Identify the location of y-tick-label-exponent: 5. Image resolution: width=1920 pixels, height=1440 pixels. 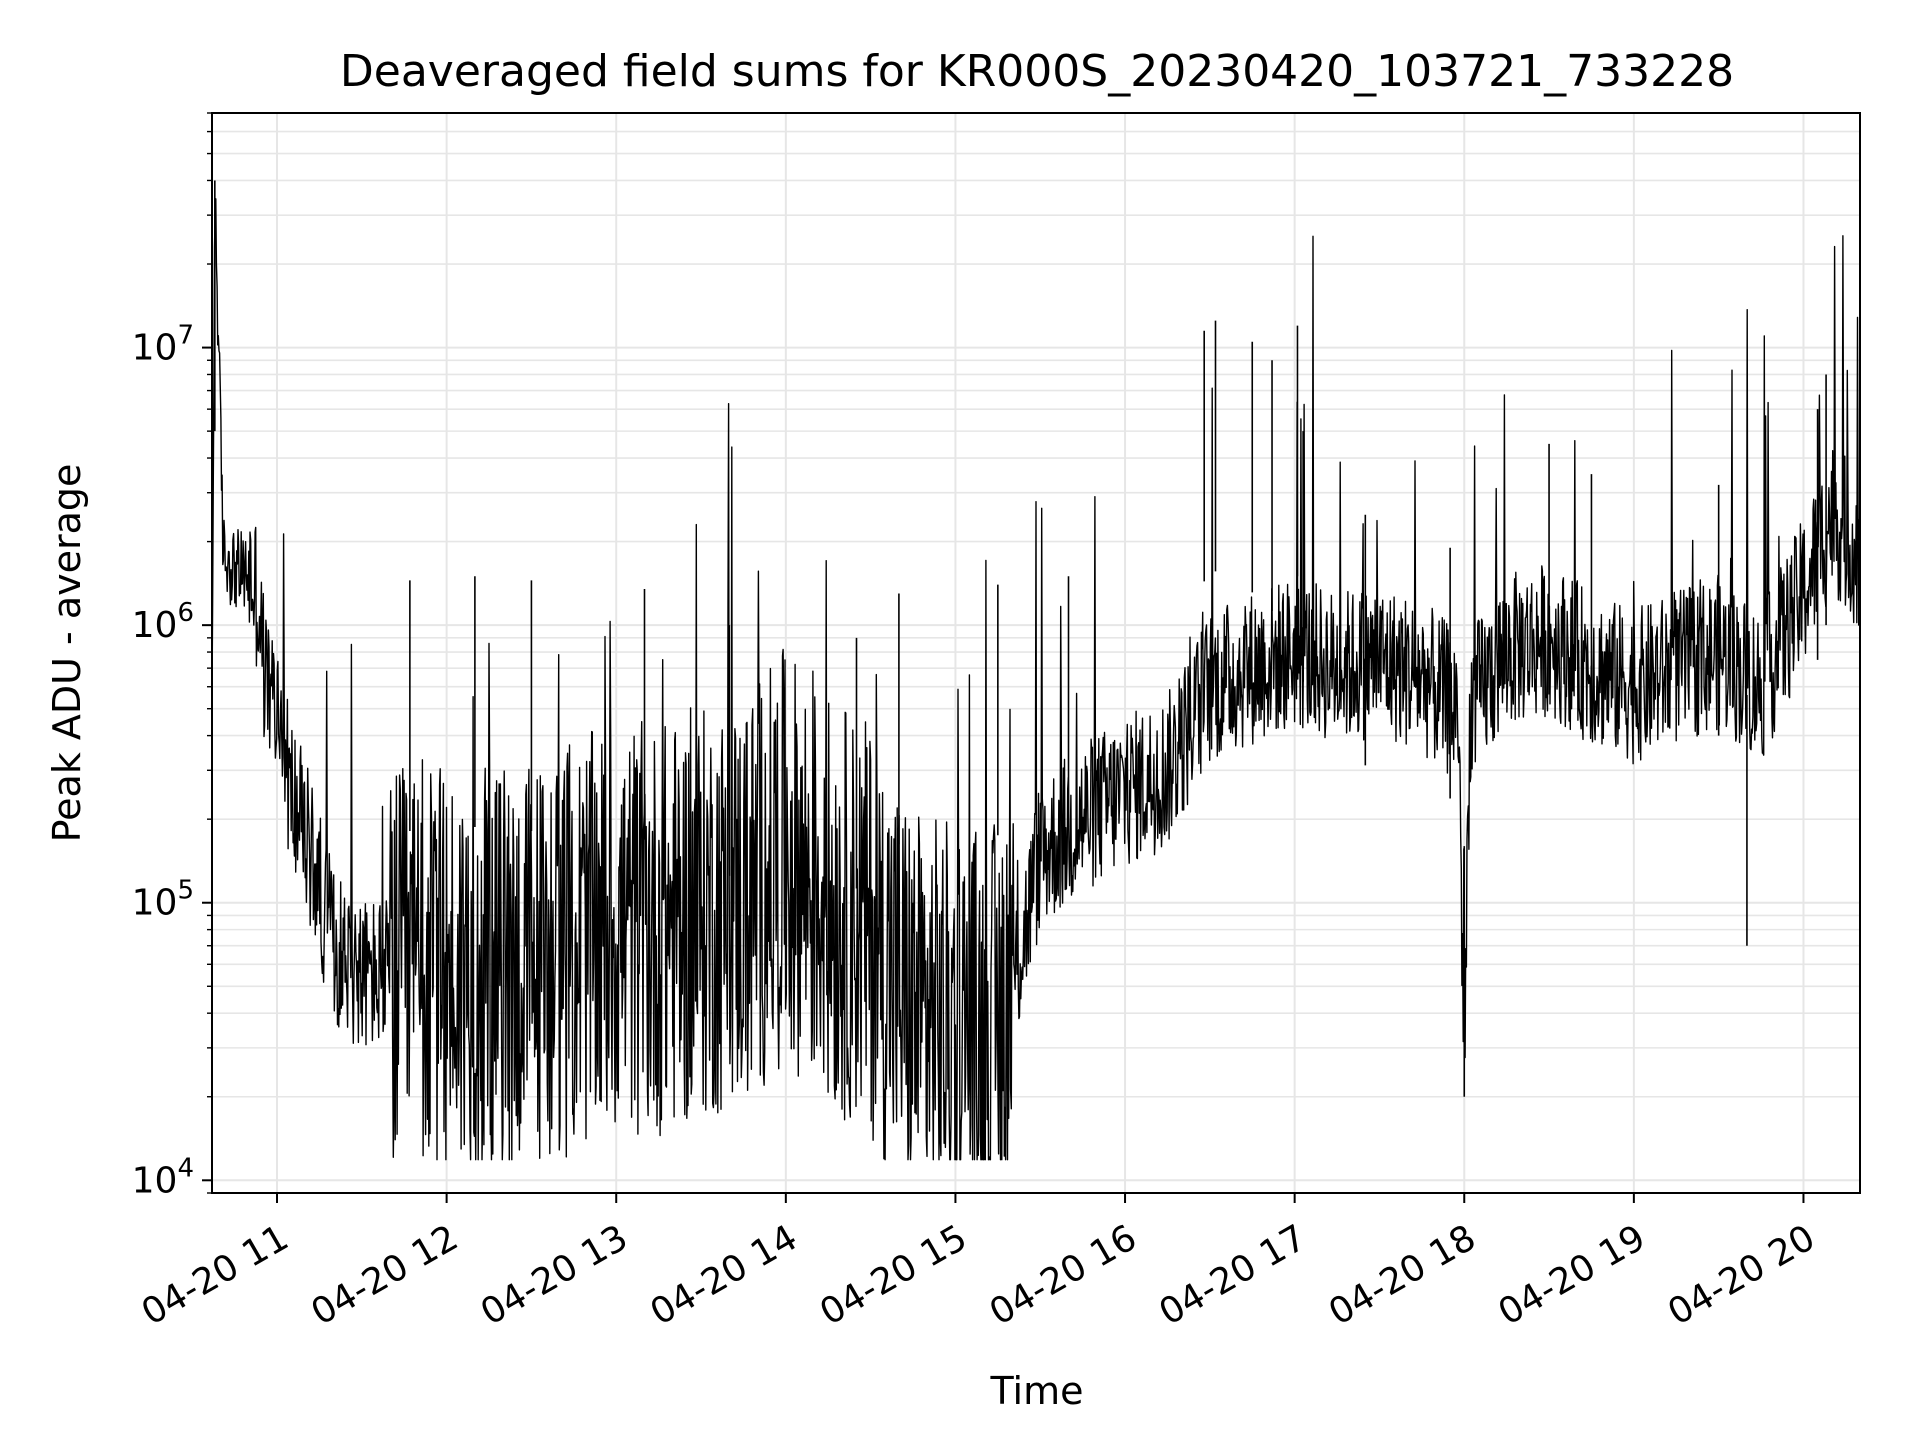
(185, 891).